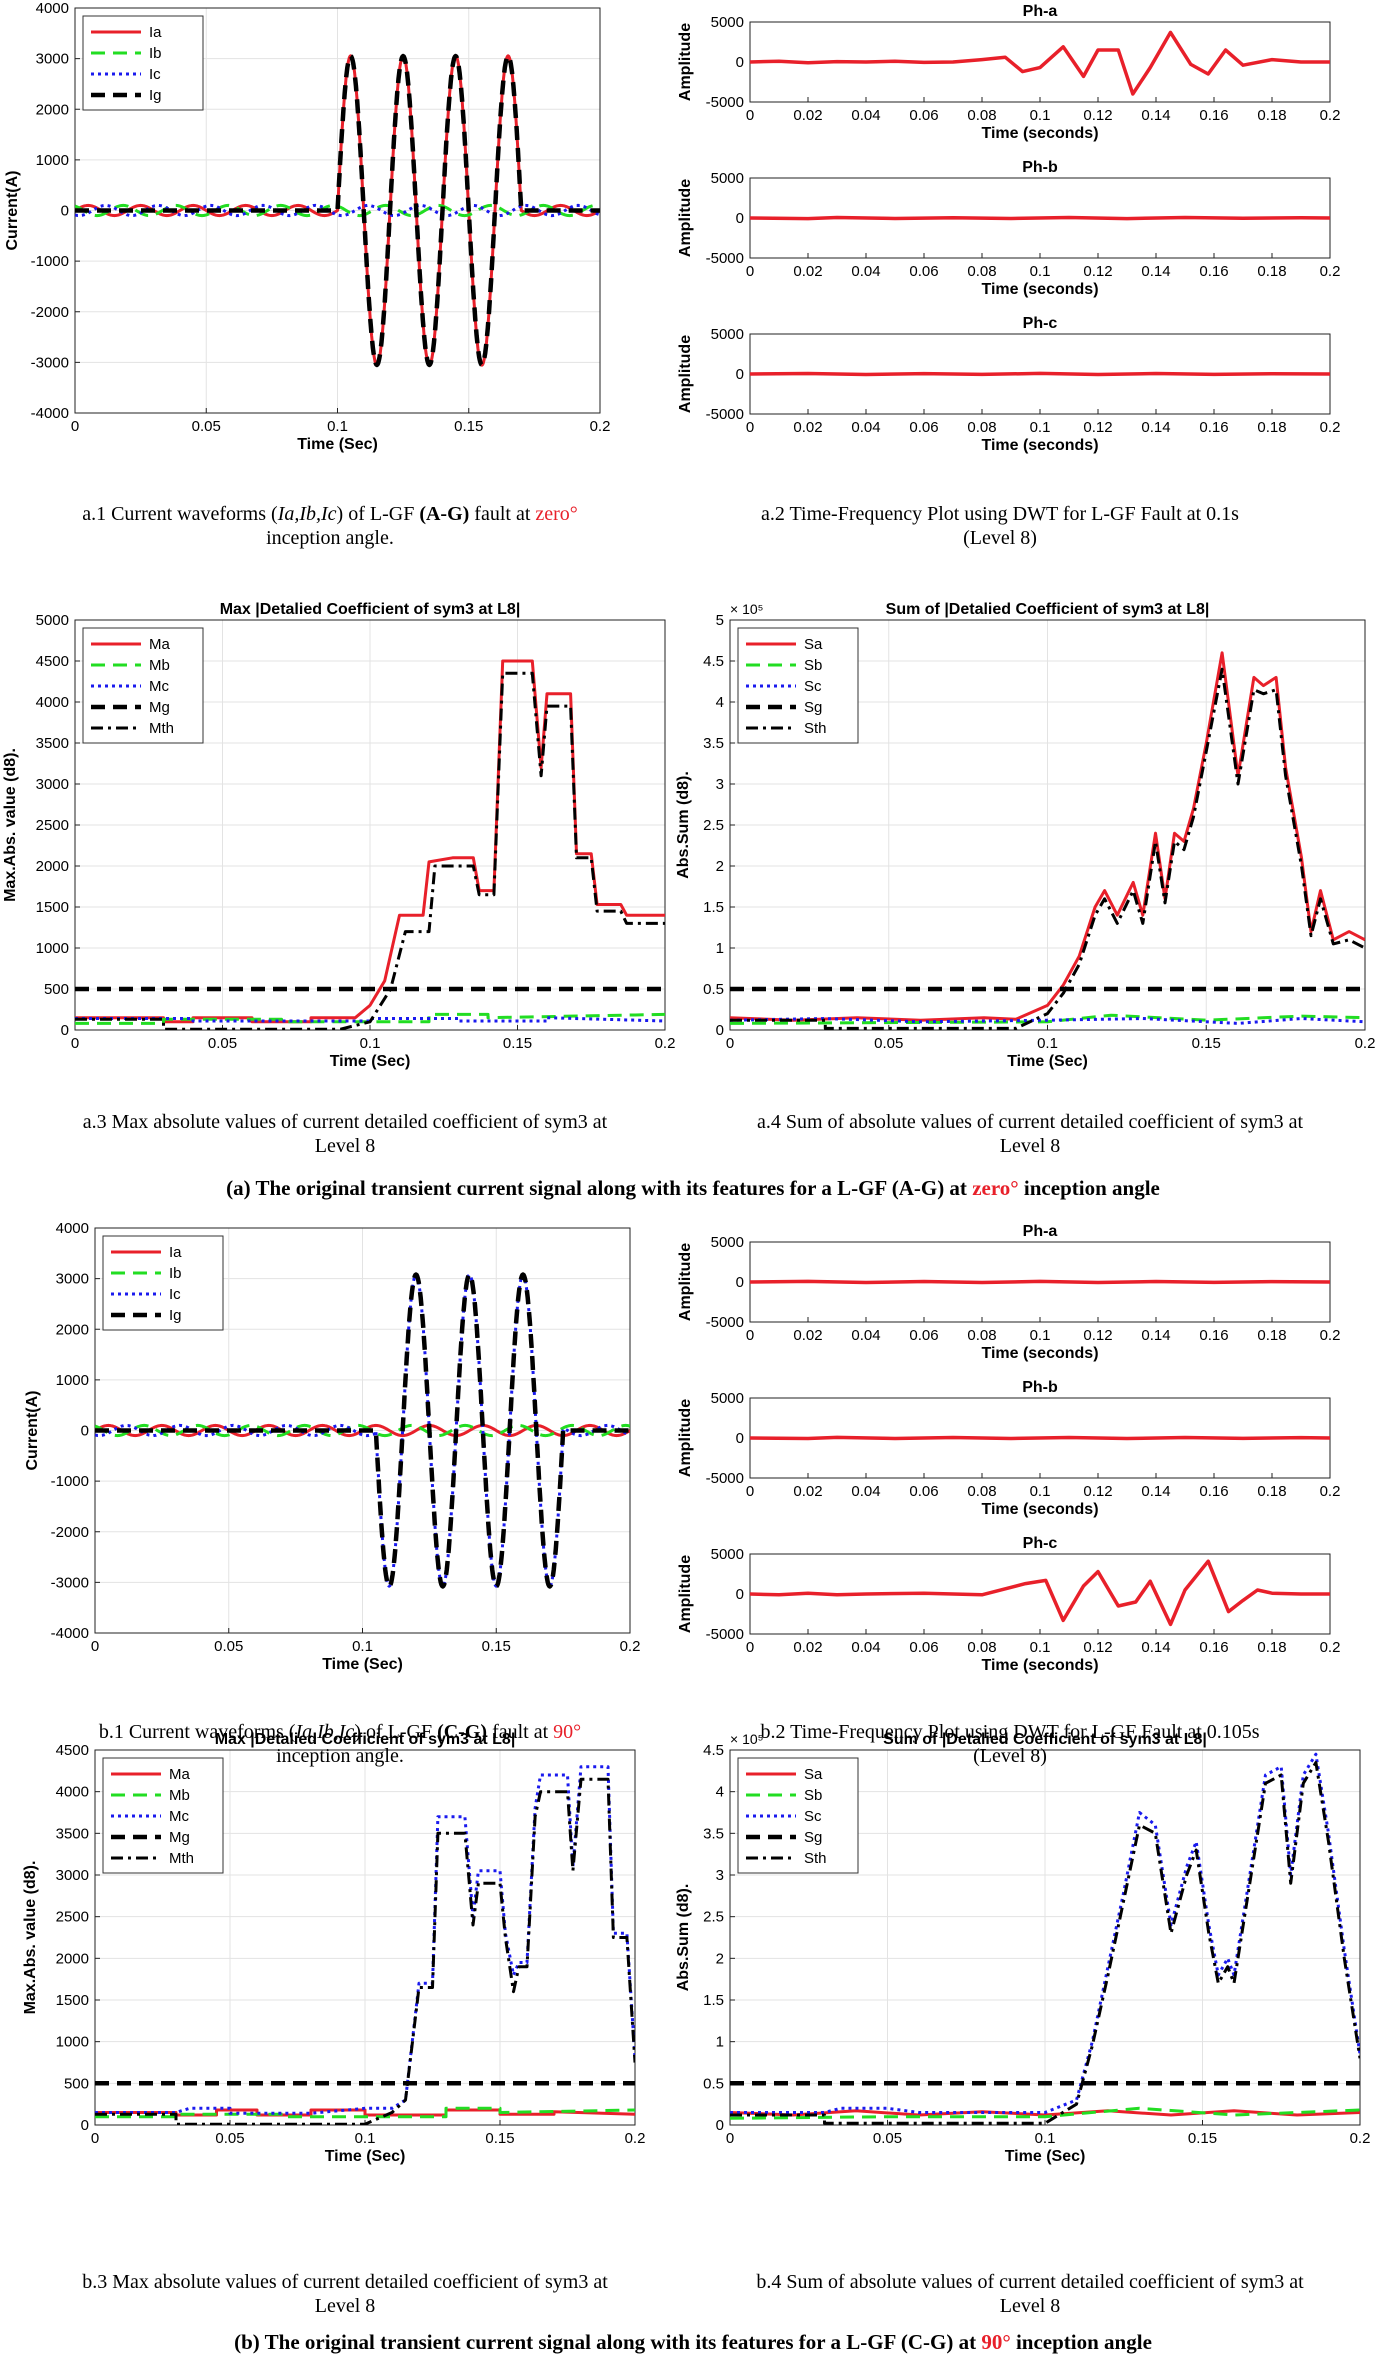  Describe the element at coordinates (1040, 63) in the screenshot. I see `signal-line` at that location.